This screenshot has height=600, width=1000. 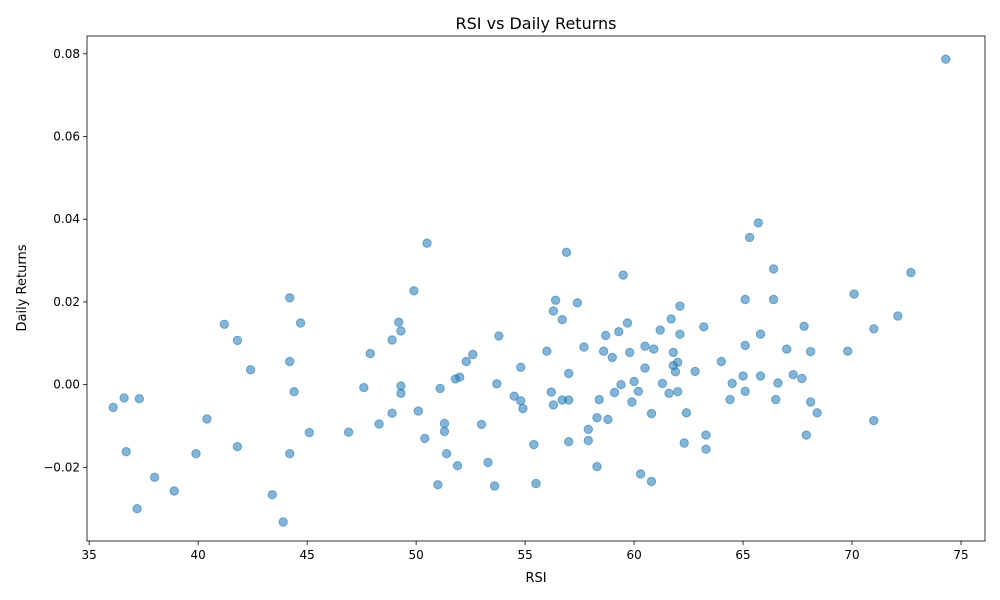 I want to click on y-tick-label: 0.02, so click(x=66, y=302).